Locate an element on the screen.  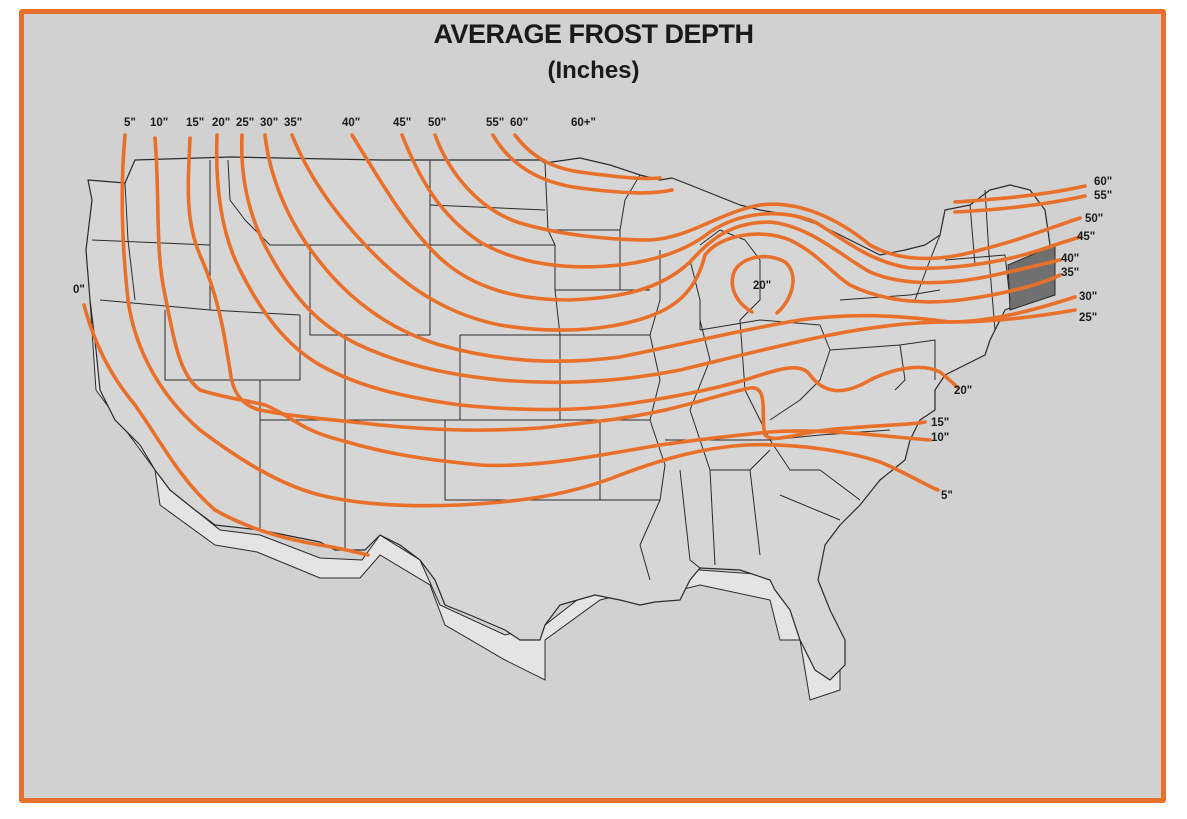
label-inner-20: 20" is located at coordinates (762, 286).